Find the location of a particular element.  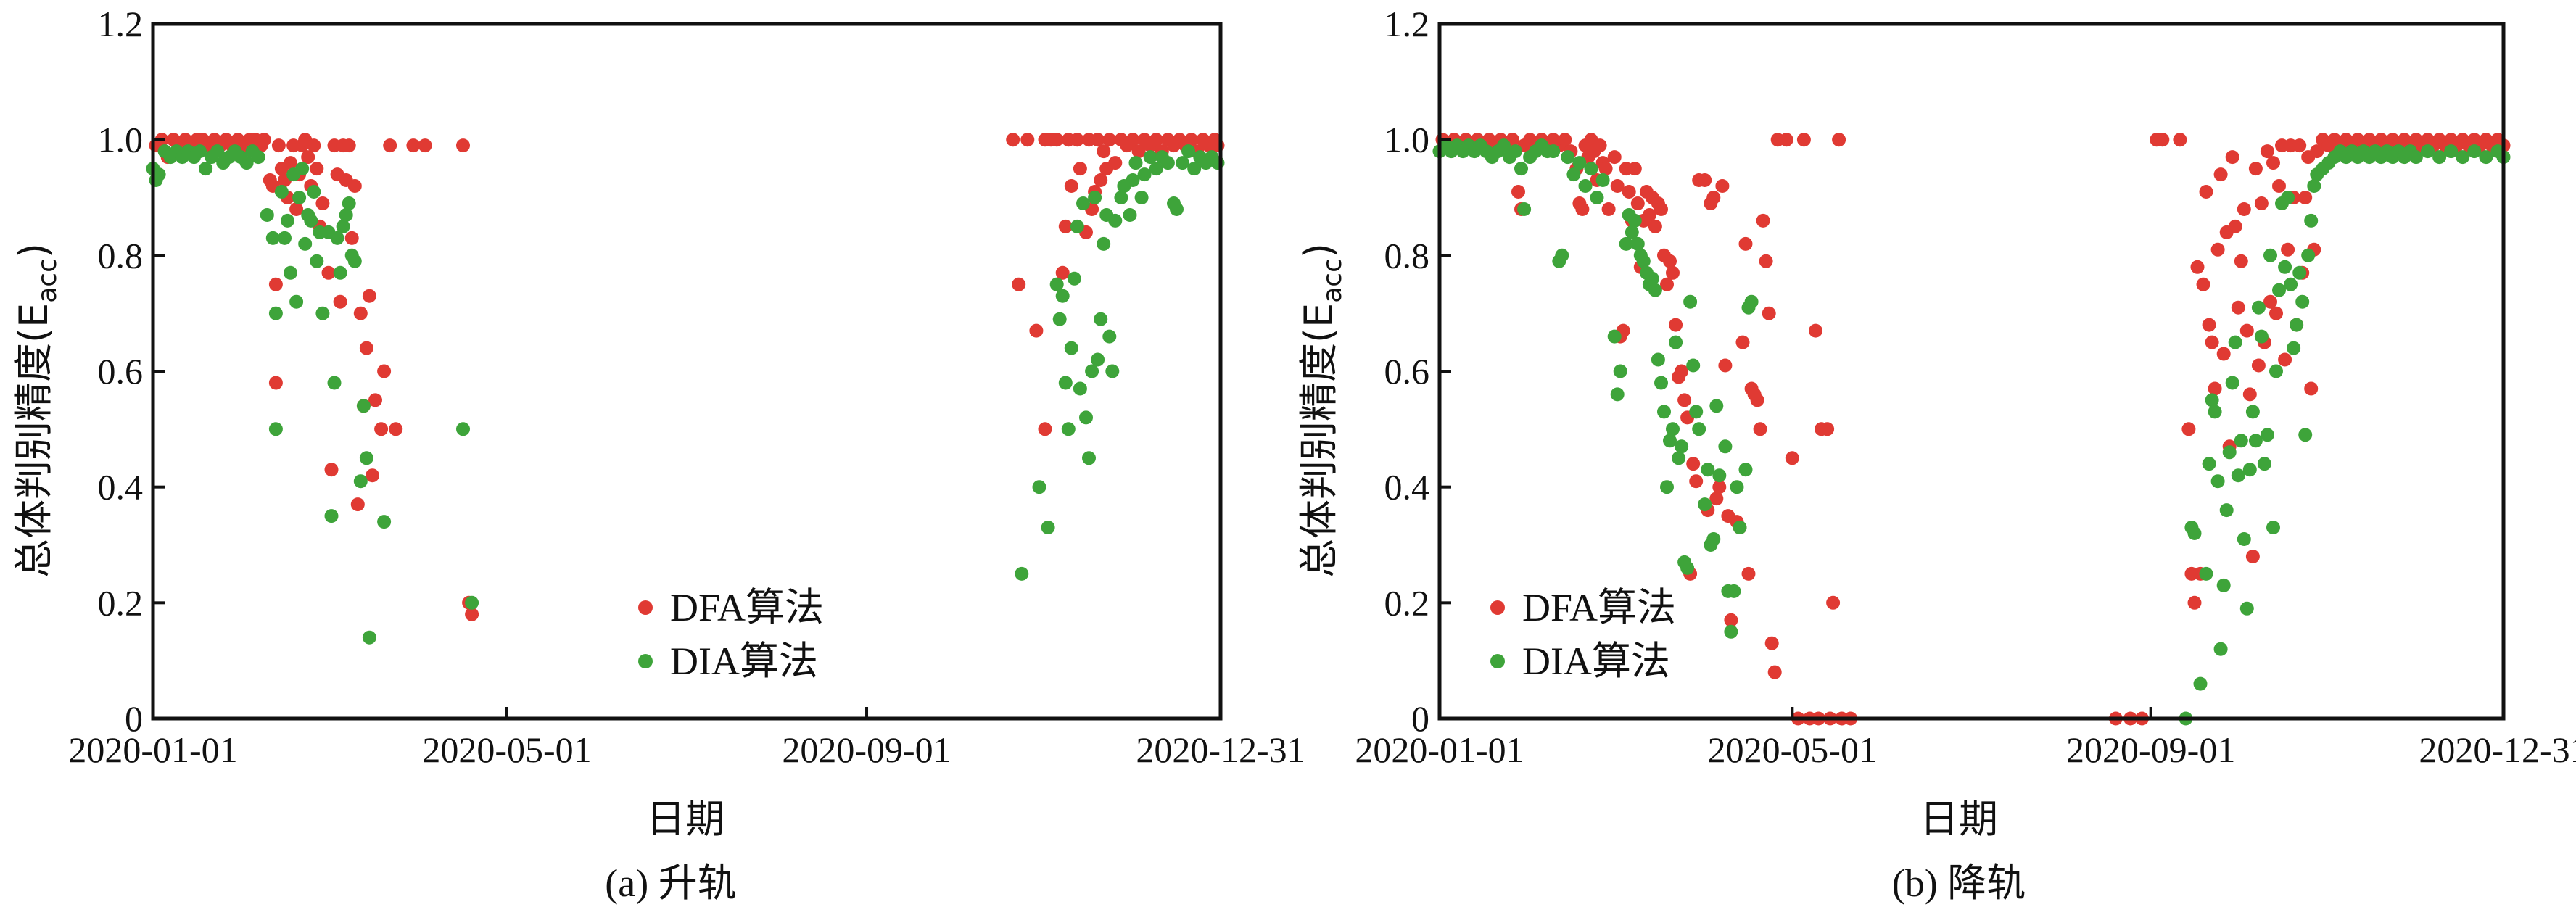

legend-a: DFA算法 DIA算法 is located at coordinates (731, 634).